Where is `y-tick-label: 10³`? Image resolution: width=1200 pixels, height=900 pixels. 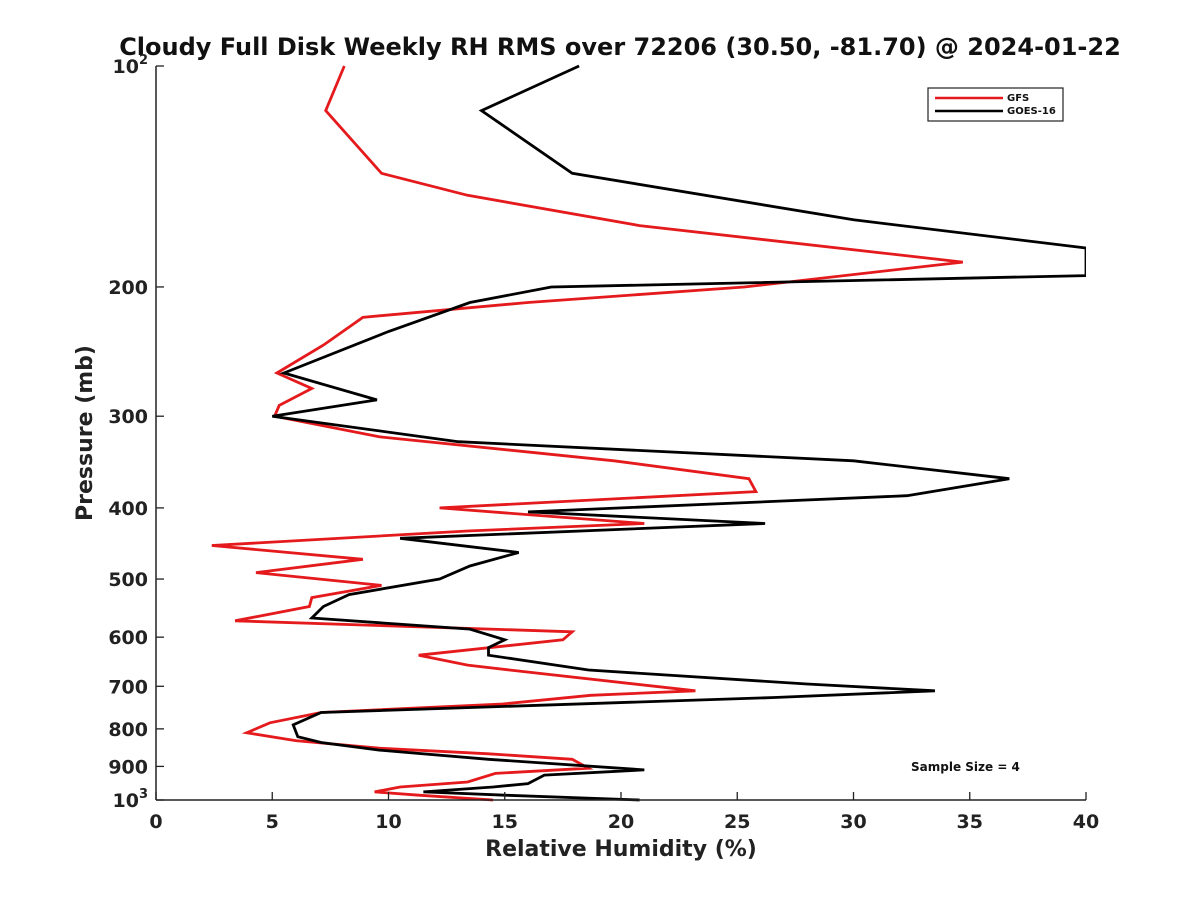
y-tick-label: 10³ is located at coordinates (131, 799).